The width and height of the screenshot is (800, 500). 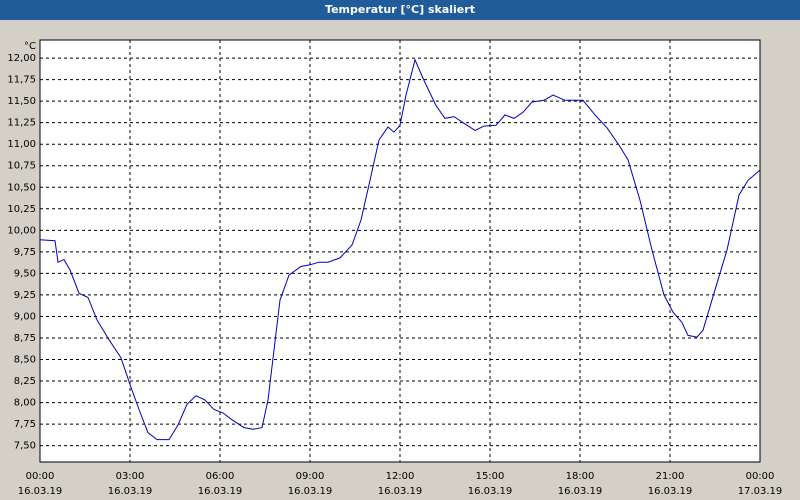 I want to click on y-tick-label: 9,00, so click(x=25, y=316).